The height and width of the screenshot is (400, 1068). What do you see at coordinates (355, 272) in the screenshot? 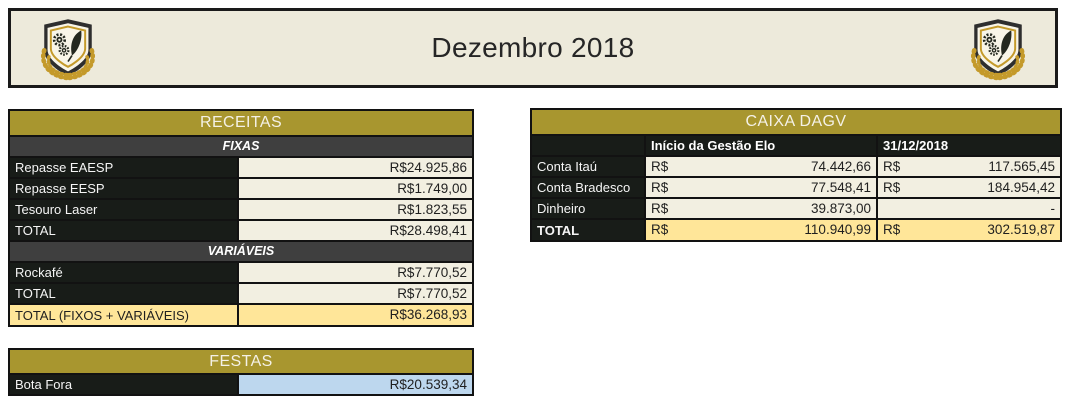
I see `receitas-row-value: R$7.770,52` at bounding box center [355, 272].